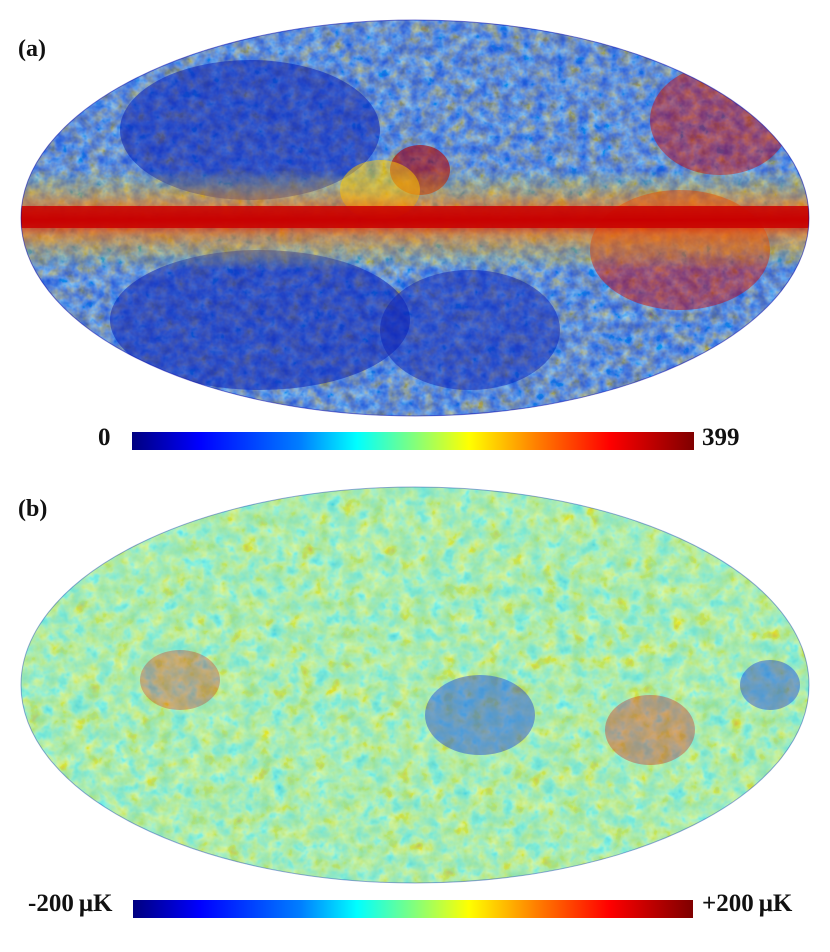  Describe the element at coordinates (747, 903) in the screenshot. I see `colorbar-b-max-label: +200 μK` at that location.